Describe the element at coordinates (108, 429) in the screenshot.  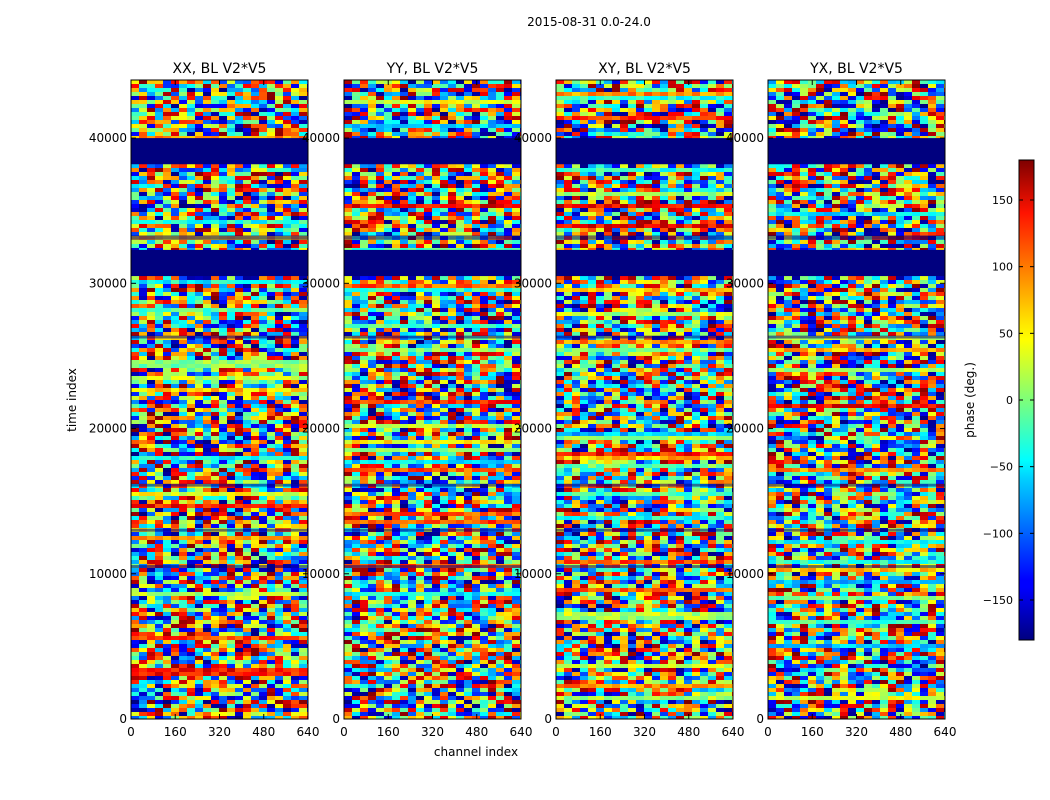
I see `y-tick-label: 20000` at that location.